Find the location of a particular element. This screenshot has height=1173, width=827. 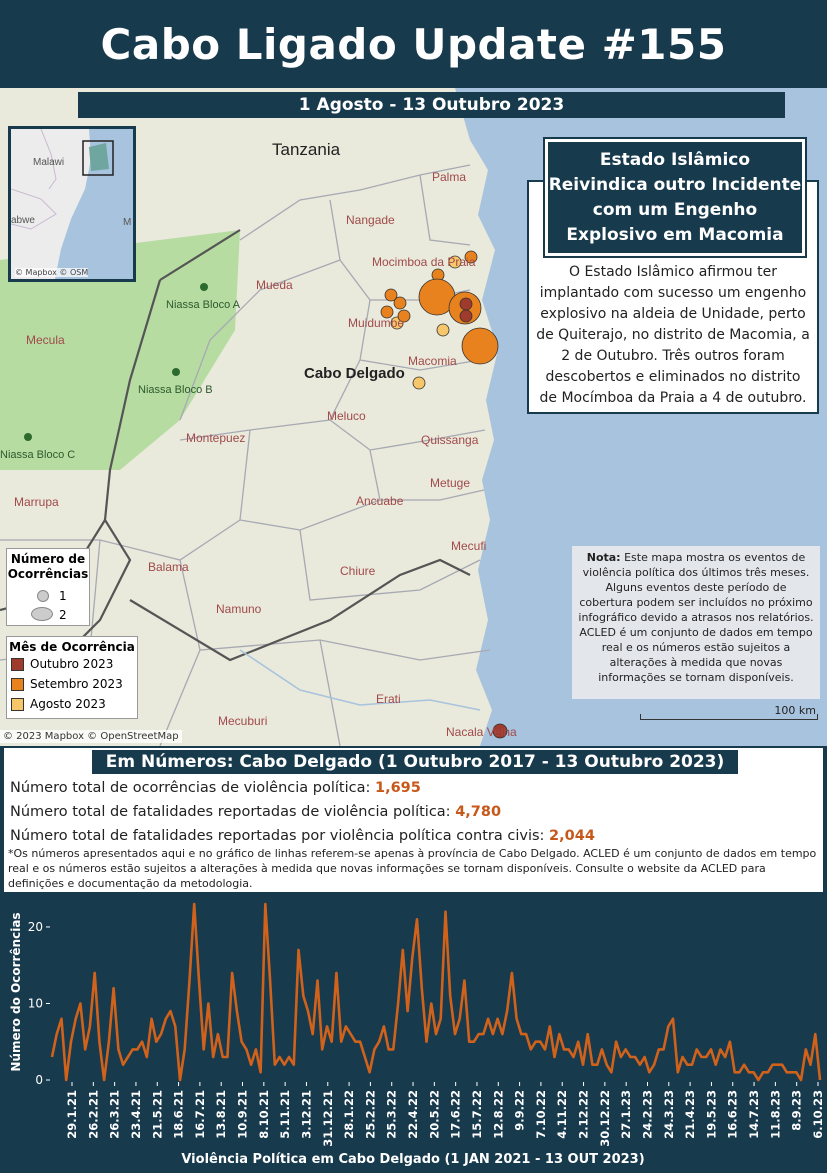

stat-value: 4,780 is located at coordinates (478, 812).